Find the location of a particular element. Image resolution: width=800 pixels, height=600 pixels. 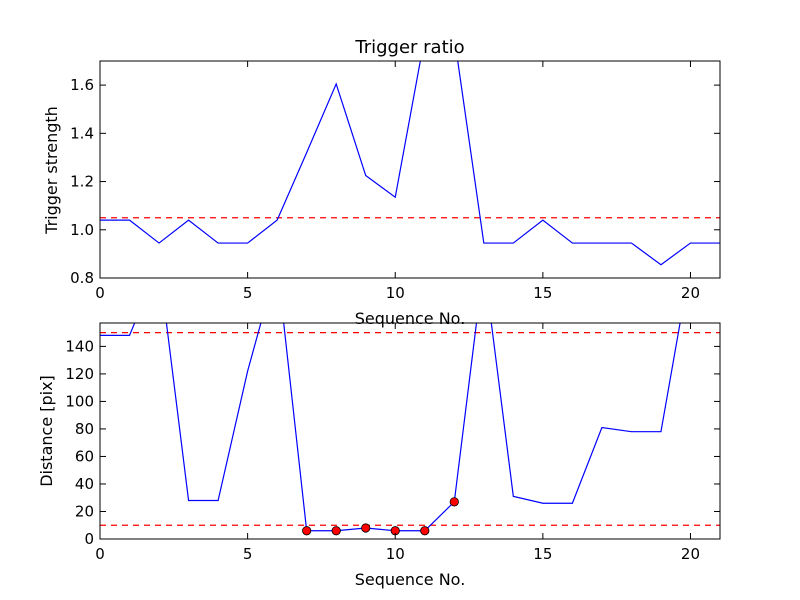

bottom-y-tick-label: 120 is located at coordinates (79, 374).